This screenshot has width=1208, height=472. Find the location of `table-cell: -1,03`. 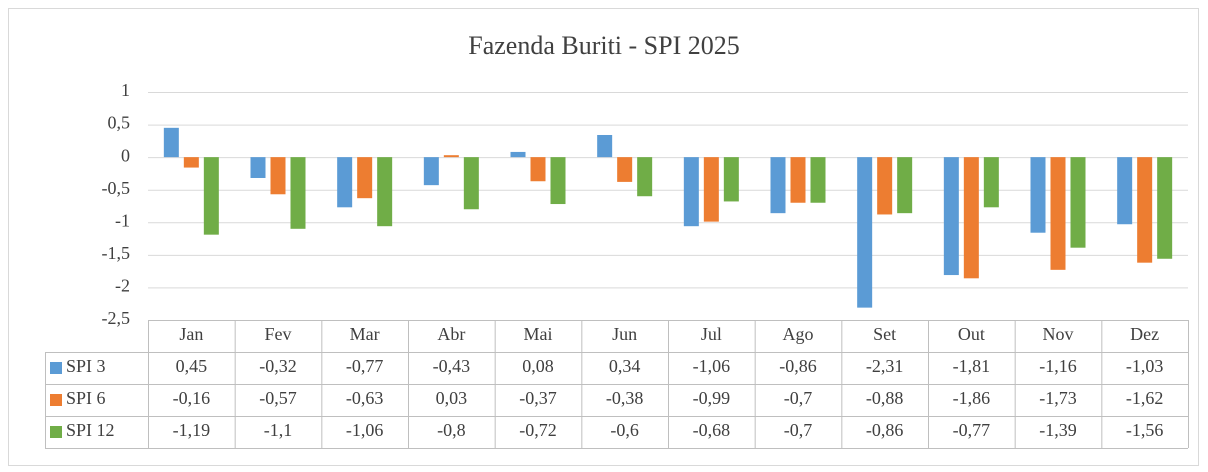

table-cell: -1,03 is located at coordinates (1145, 366).